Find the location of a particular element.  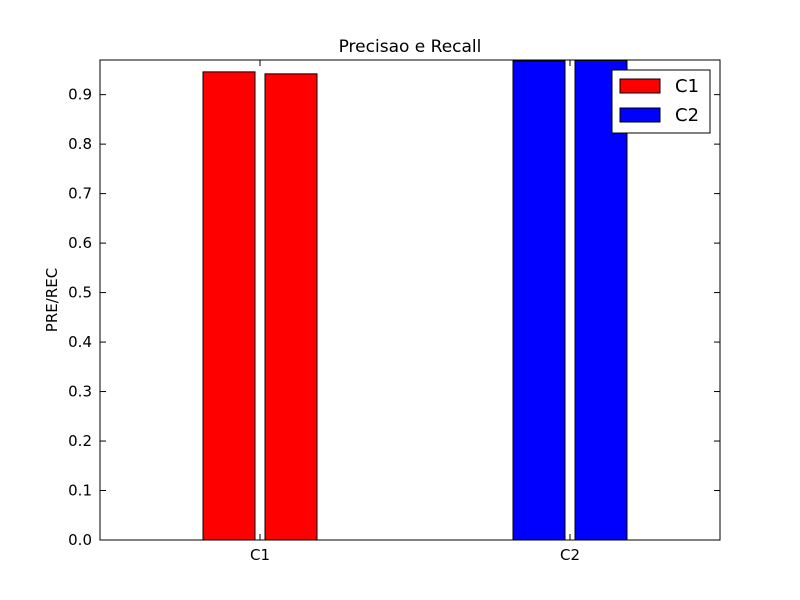

y-tick-label: 0.5 is located at coordinates (80, 293).